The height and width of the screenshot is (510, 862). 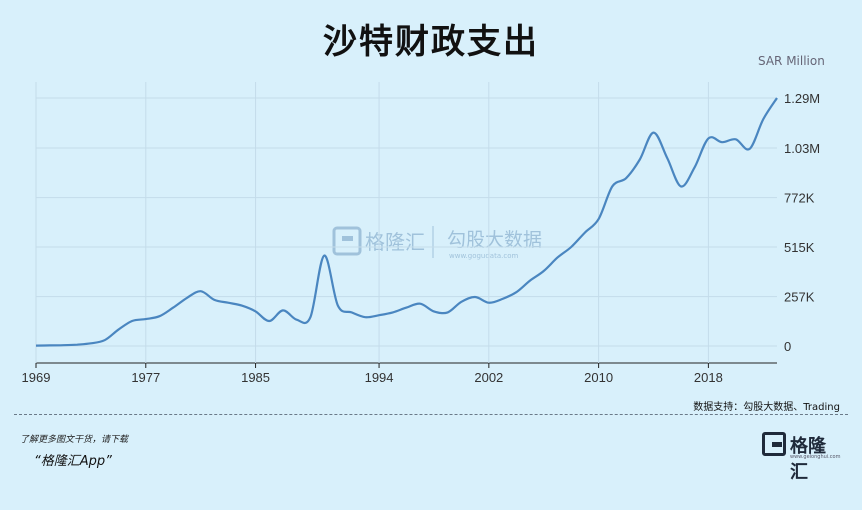 What do you see at coordinates (488, 377) in the screenshot?
I see `x-tick-label: 2002` at bounding box center [488, 377].